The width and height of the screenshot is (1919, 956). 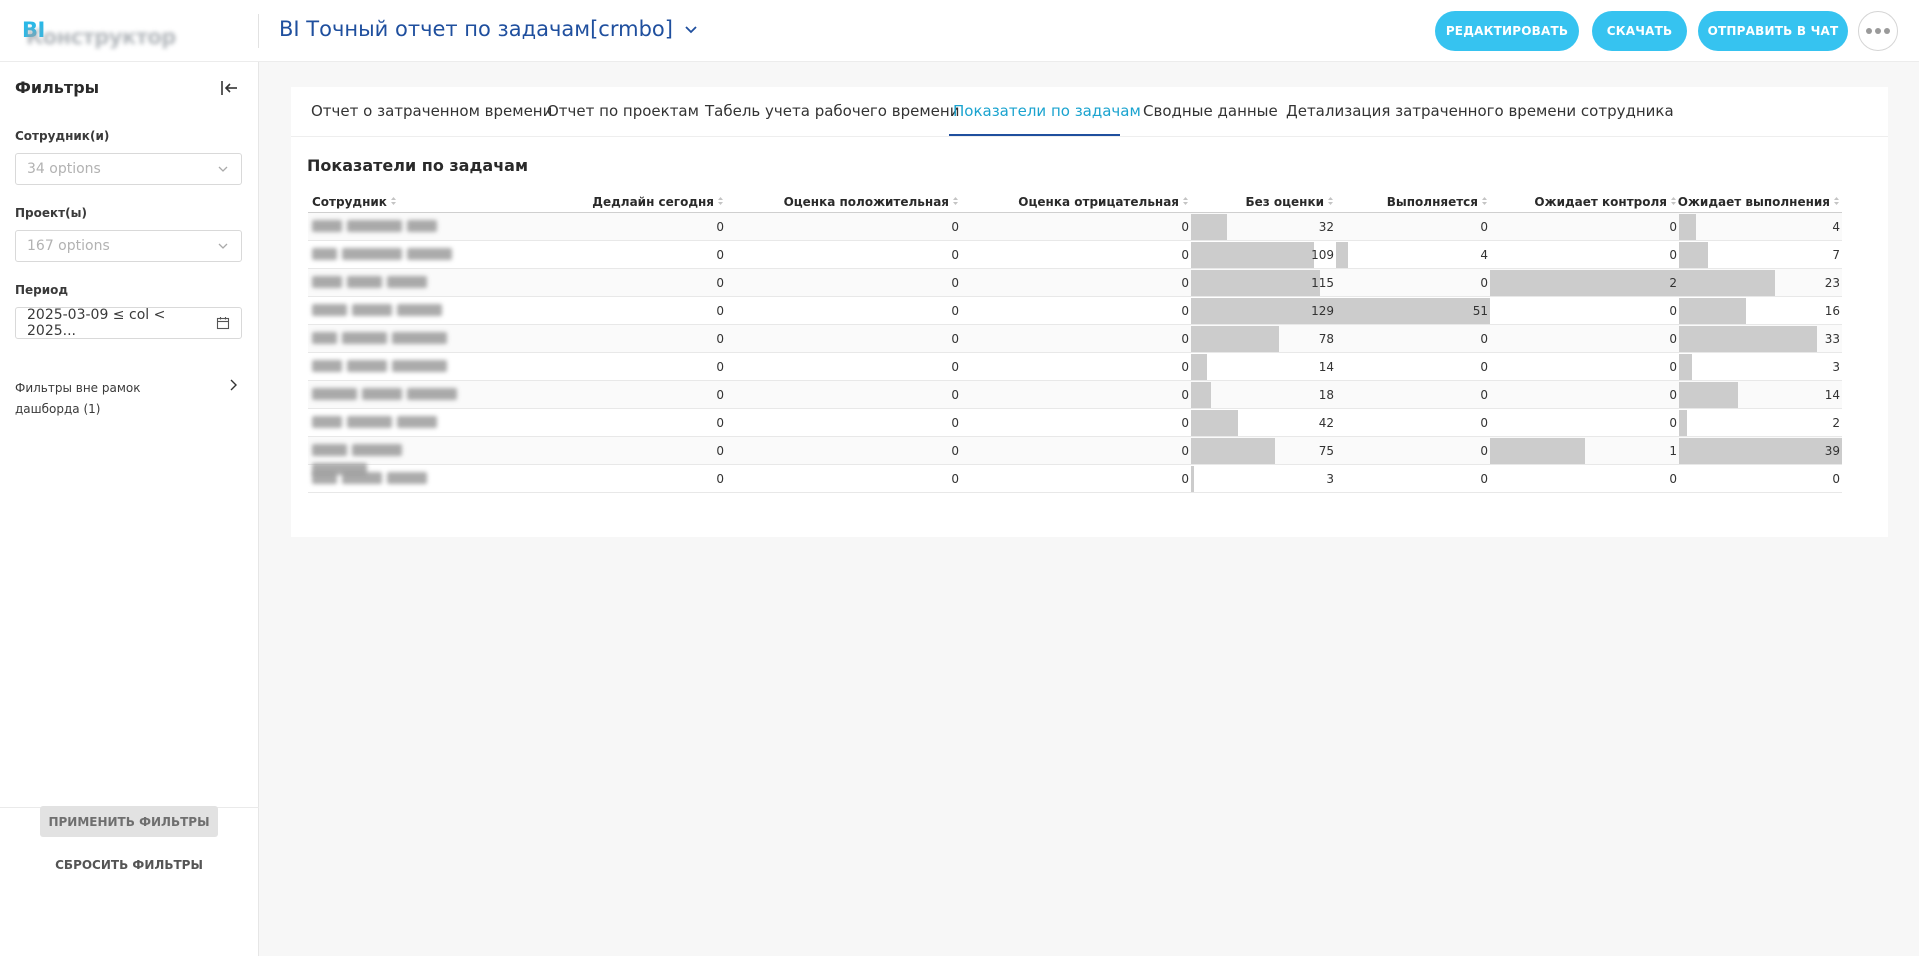 What do you see at coordinates (1773, 31) in the screenshot?
I see `send-to-chat-button: ОТПРАВИТЬ В ЧАТ` at bounding box center [1773, 31].